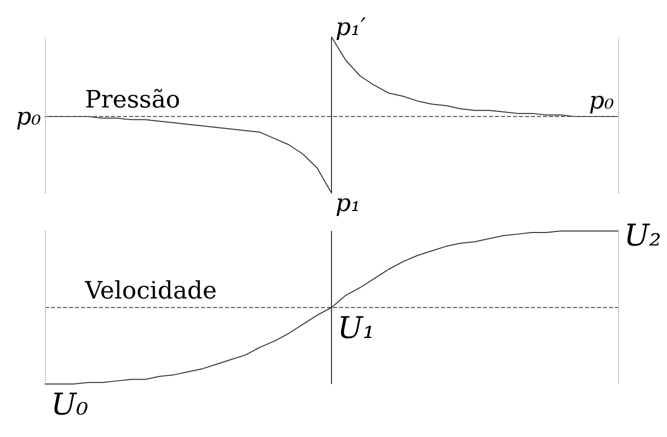 This screenshot has width=667, height=437. What do you see at coordinates (601, 100) in the screenshot?
I see `annotation: p₀` at bounding box center [601, 100].